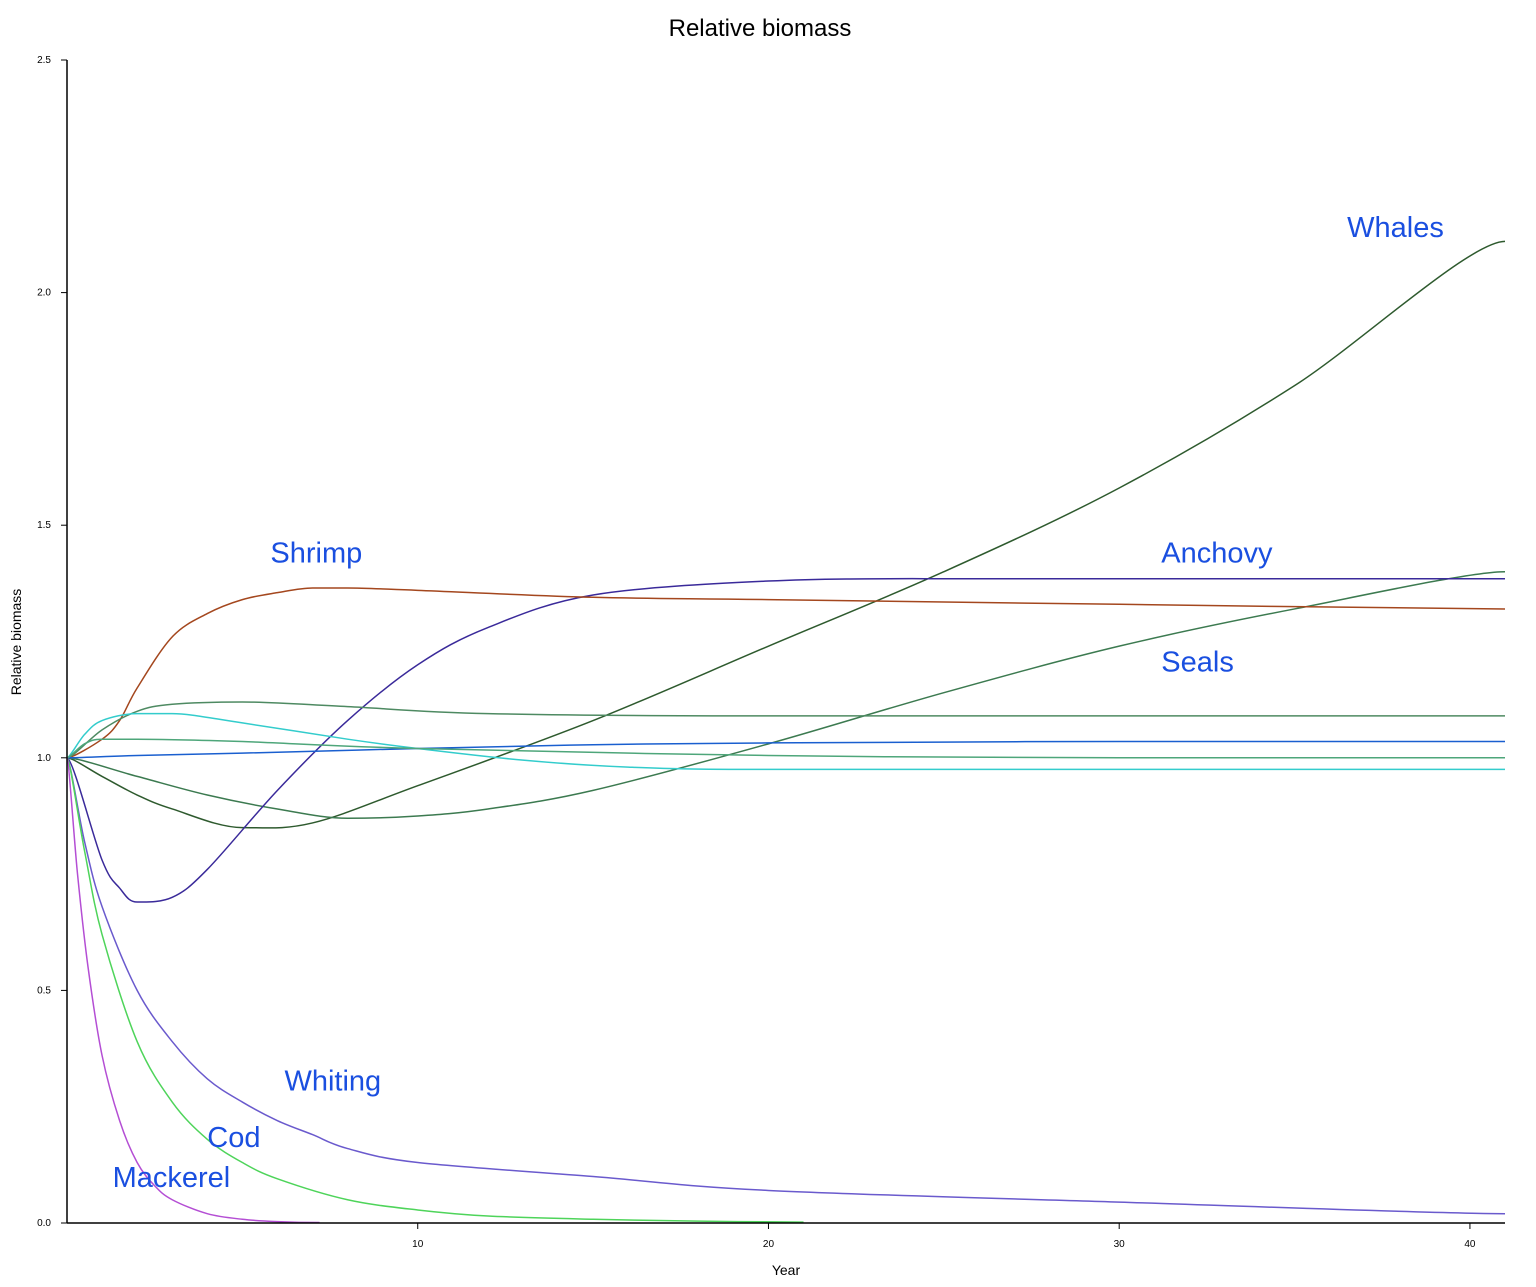 The height and width of the screenshot is (1287, 1536). What do you see at coordinates (786, 673) in the screenshot?
I see `shrimp-series-line` at bounding box center [786, 673].